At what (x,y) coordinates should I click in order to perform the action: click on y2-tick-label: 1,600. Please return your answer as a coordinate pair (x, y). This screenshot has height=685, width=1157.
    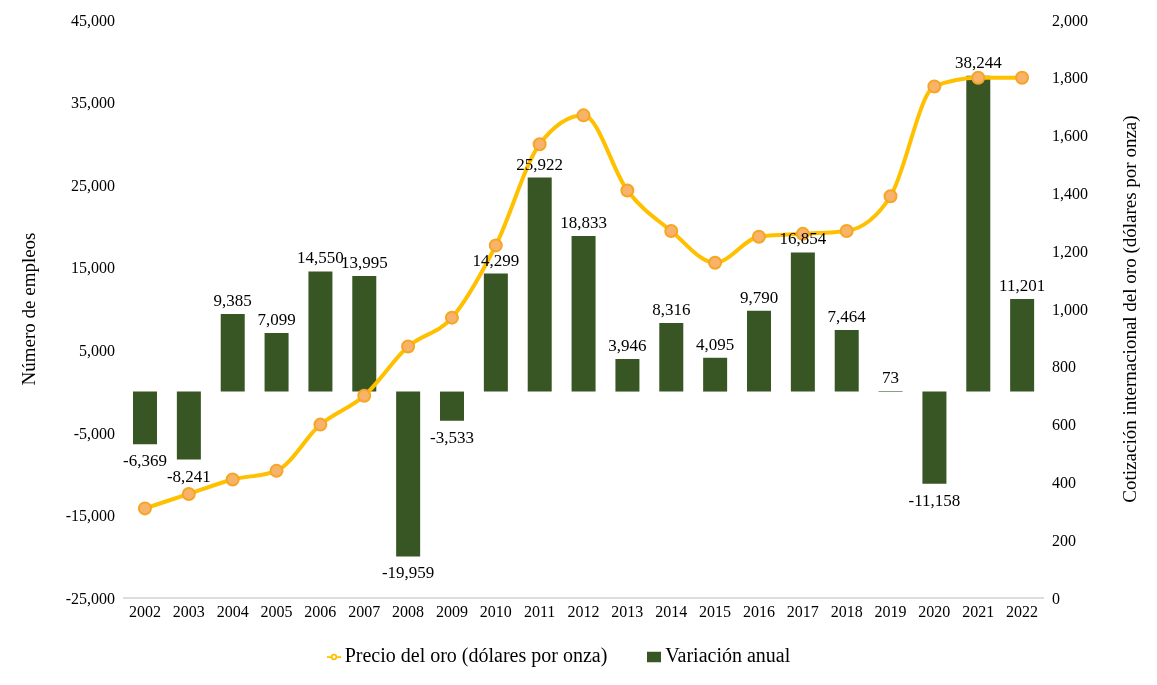
    Looking at the image, I should click on (1070, 136).